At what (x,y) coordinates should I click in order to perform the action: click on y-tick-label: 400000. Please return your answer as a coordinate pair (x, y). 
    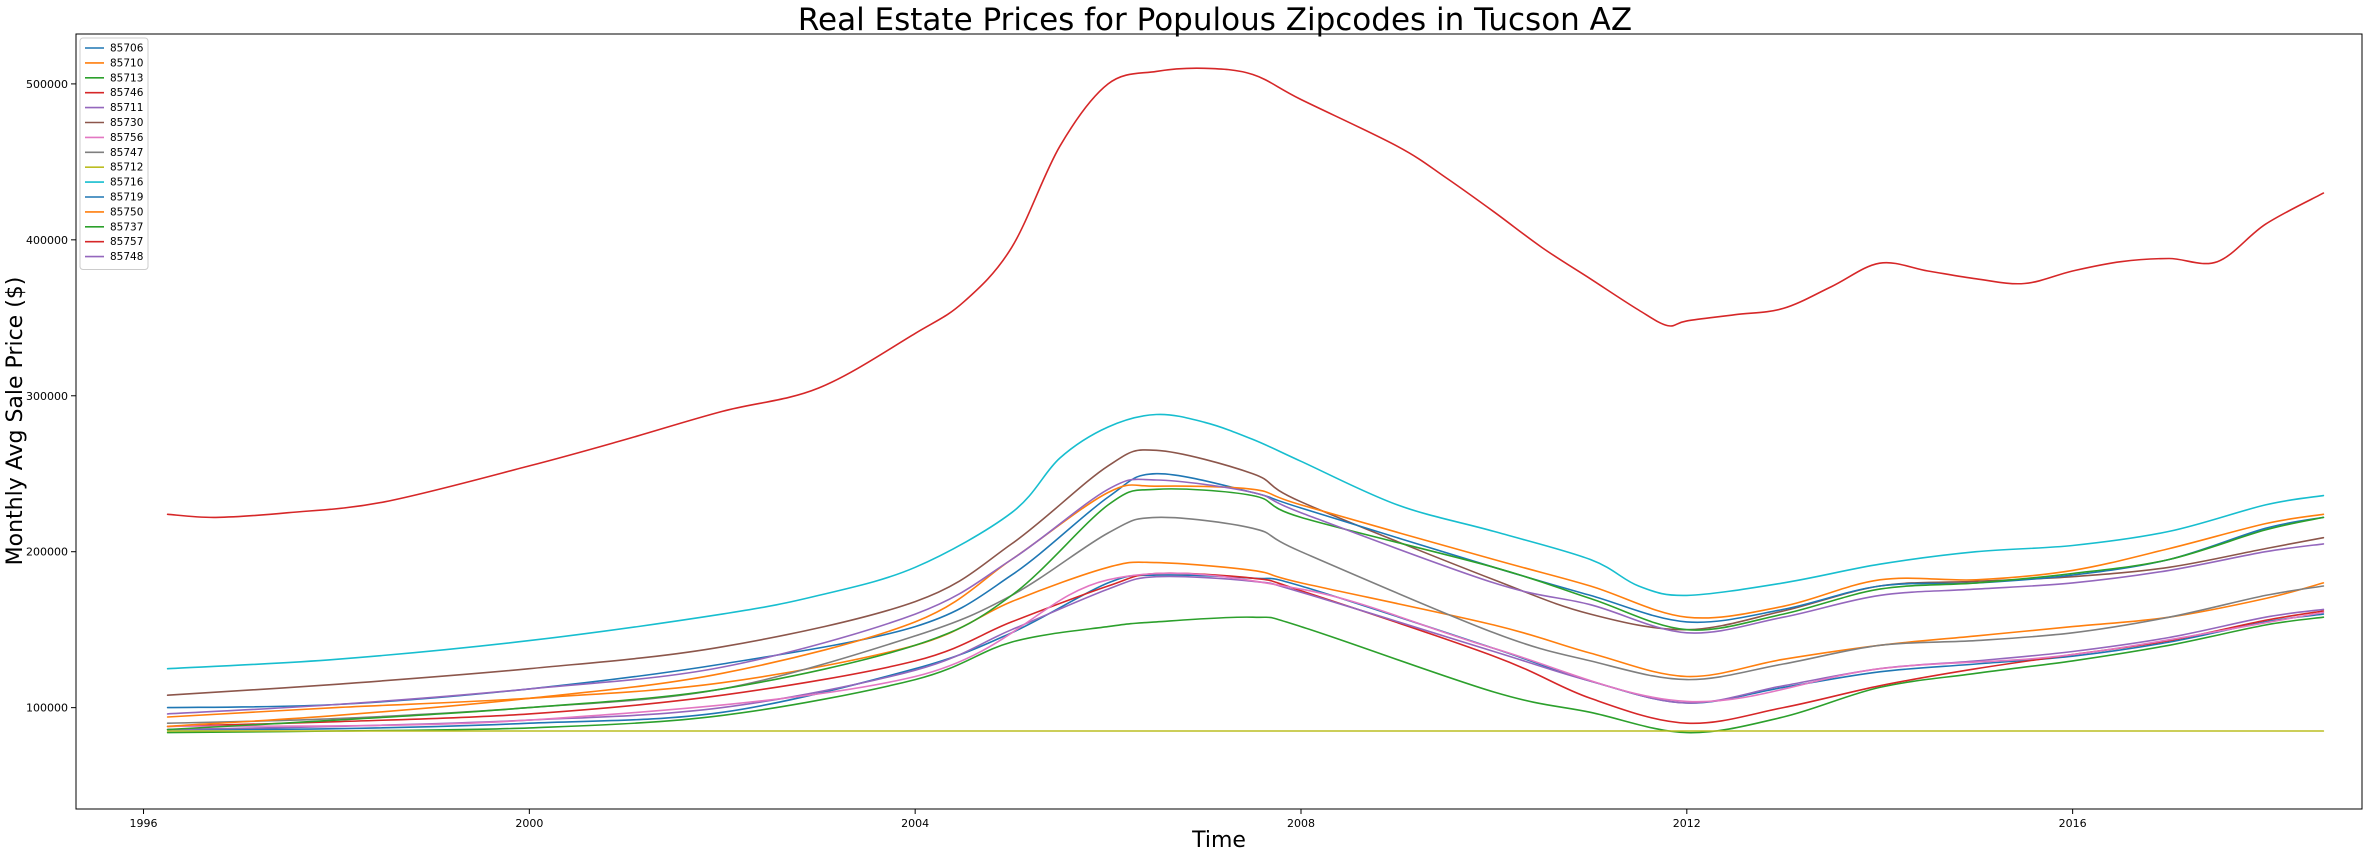
    Looking at the image, I should click on (47, 240).